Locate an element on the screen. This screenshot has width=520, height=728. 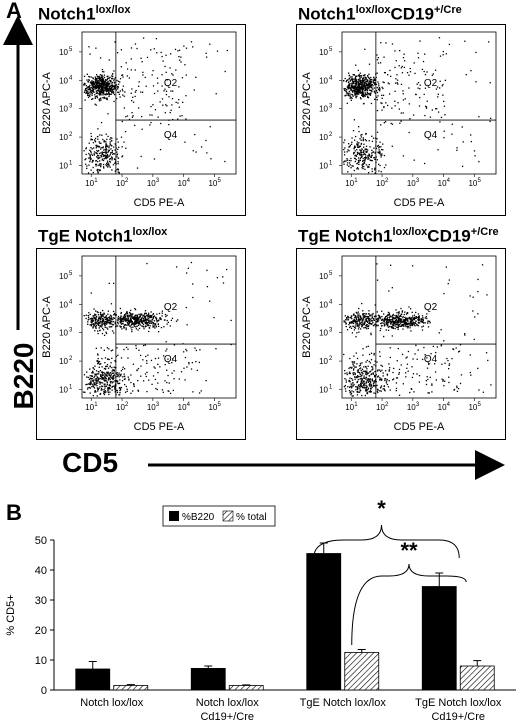
flow-ytick-exp: 1 is located at coordinates (71, 163).